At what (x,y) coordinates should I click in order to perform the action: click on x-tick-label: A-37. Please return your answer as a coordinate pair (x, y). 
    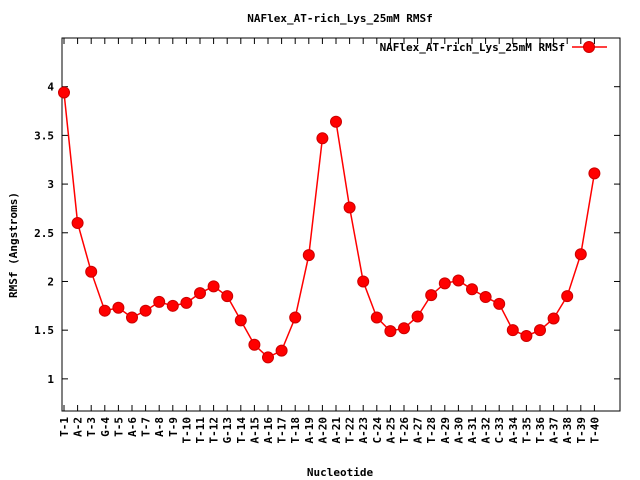
    Looking at the image, I should click on (554, 430).